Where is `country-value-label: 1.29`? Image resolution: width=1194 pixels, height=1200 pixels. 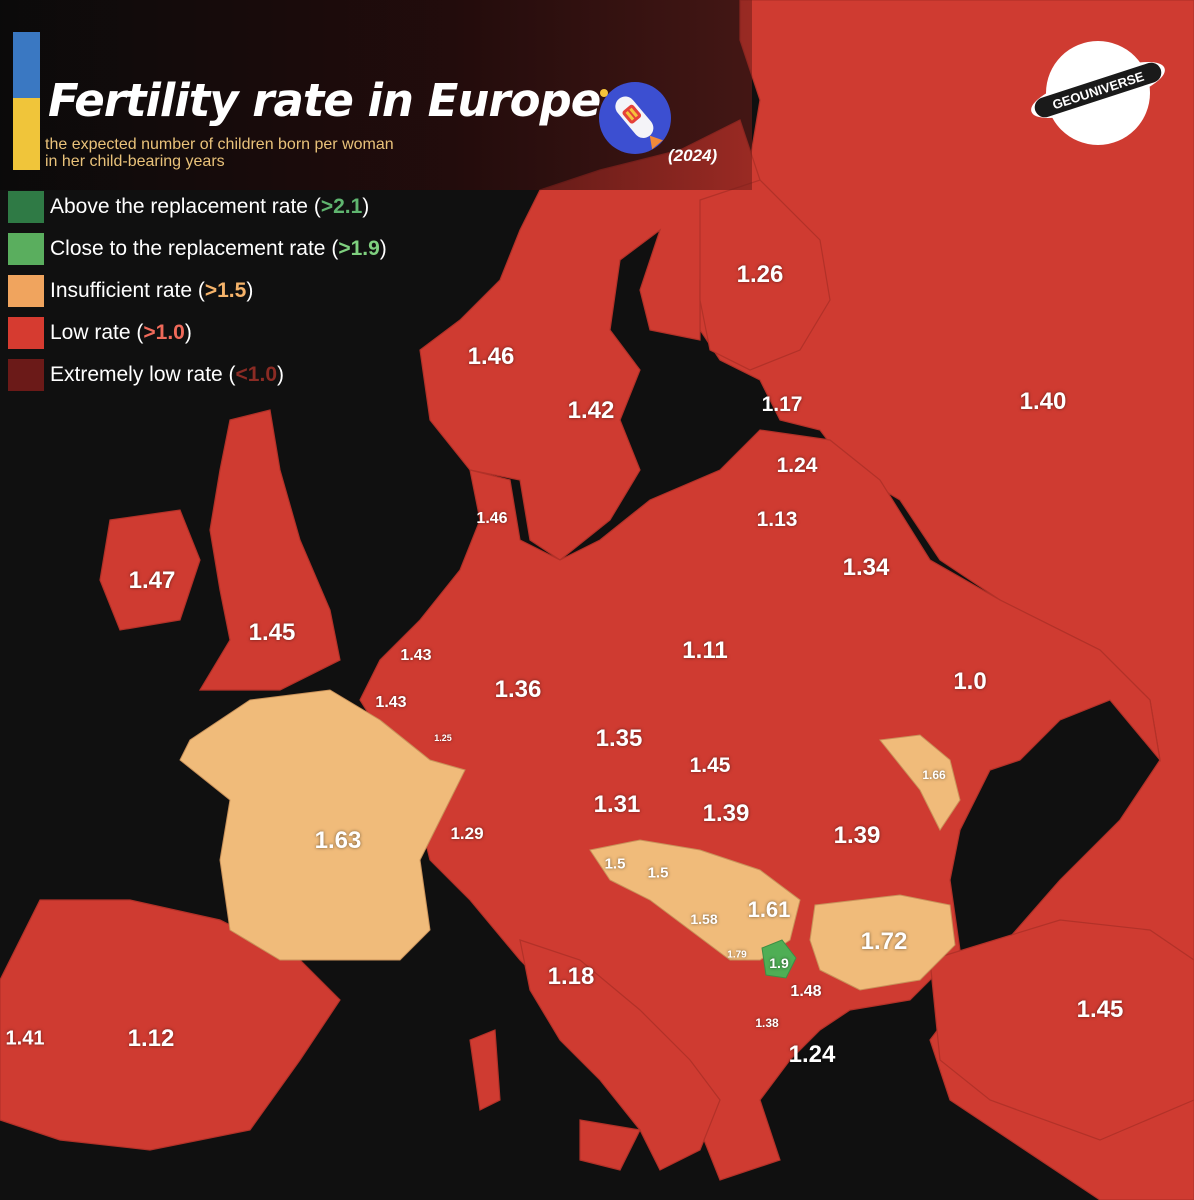 country-value-label: 1.29 is located at coordinates (467, 833).